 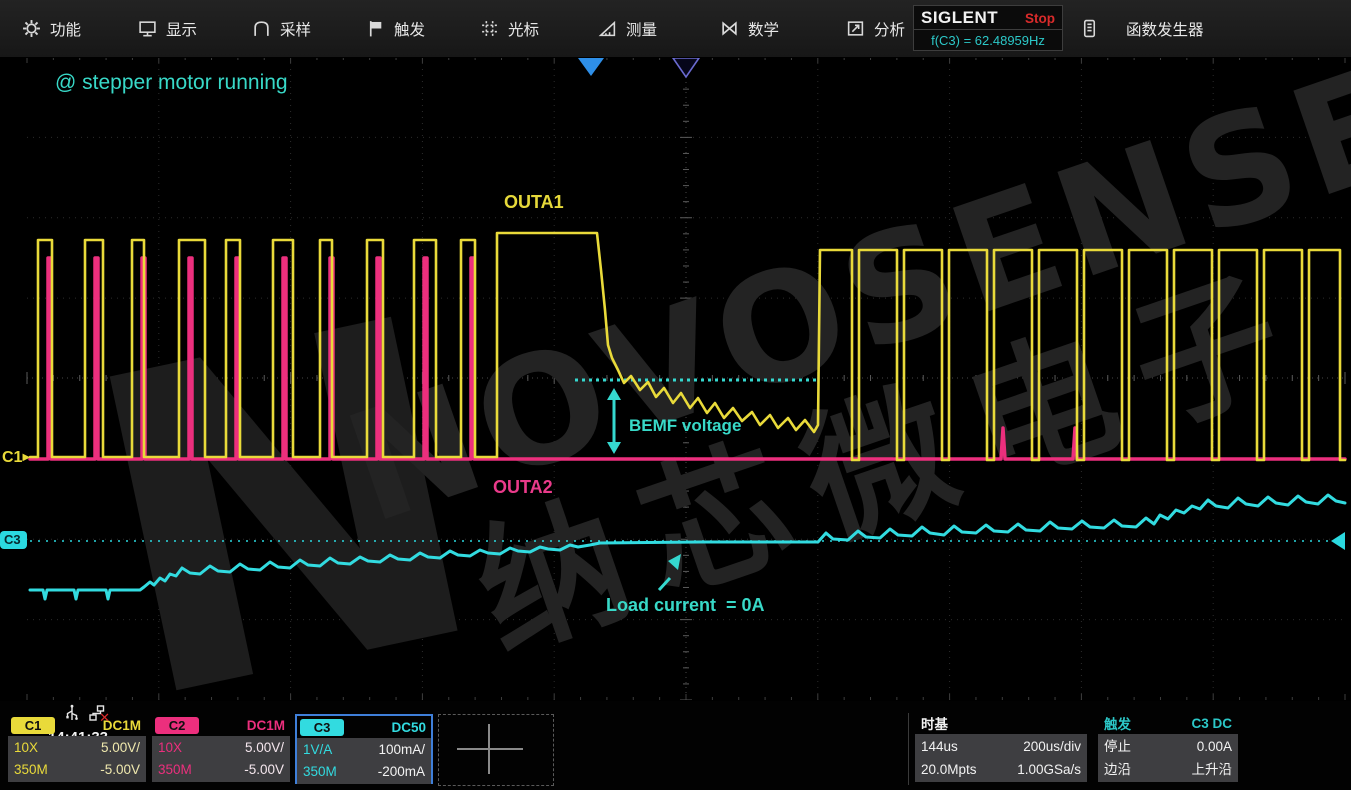 I want to click on display-icon, so click(x=147, y=28).